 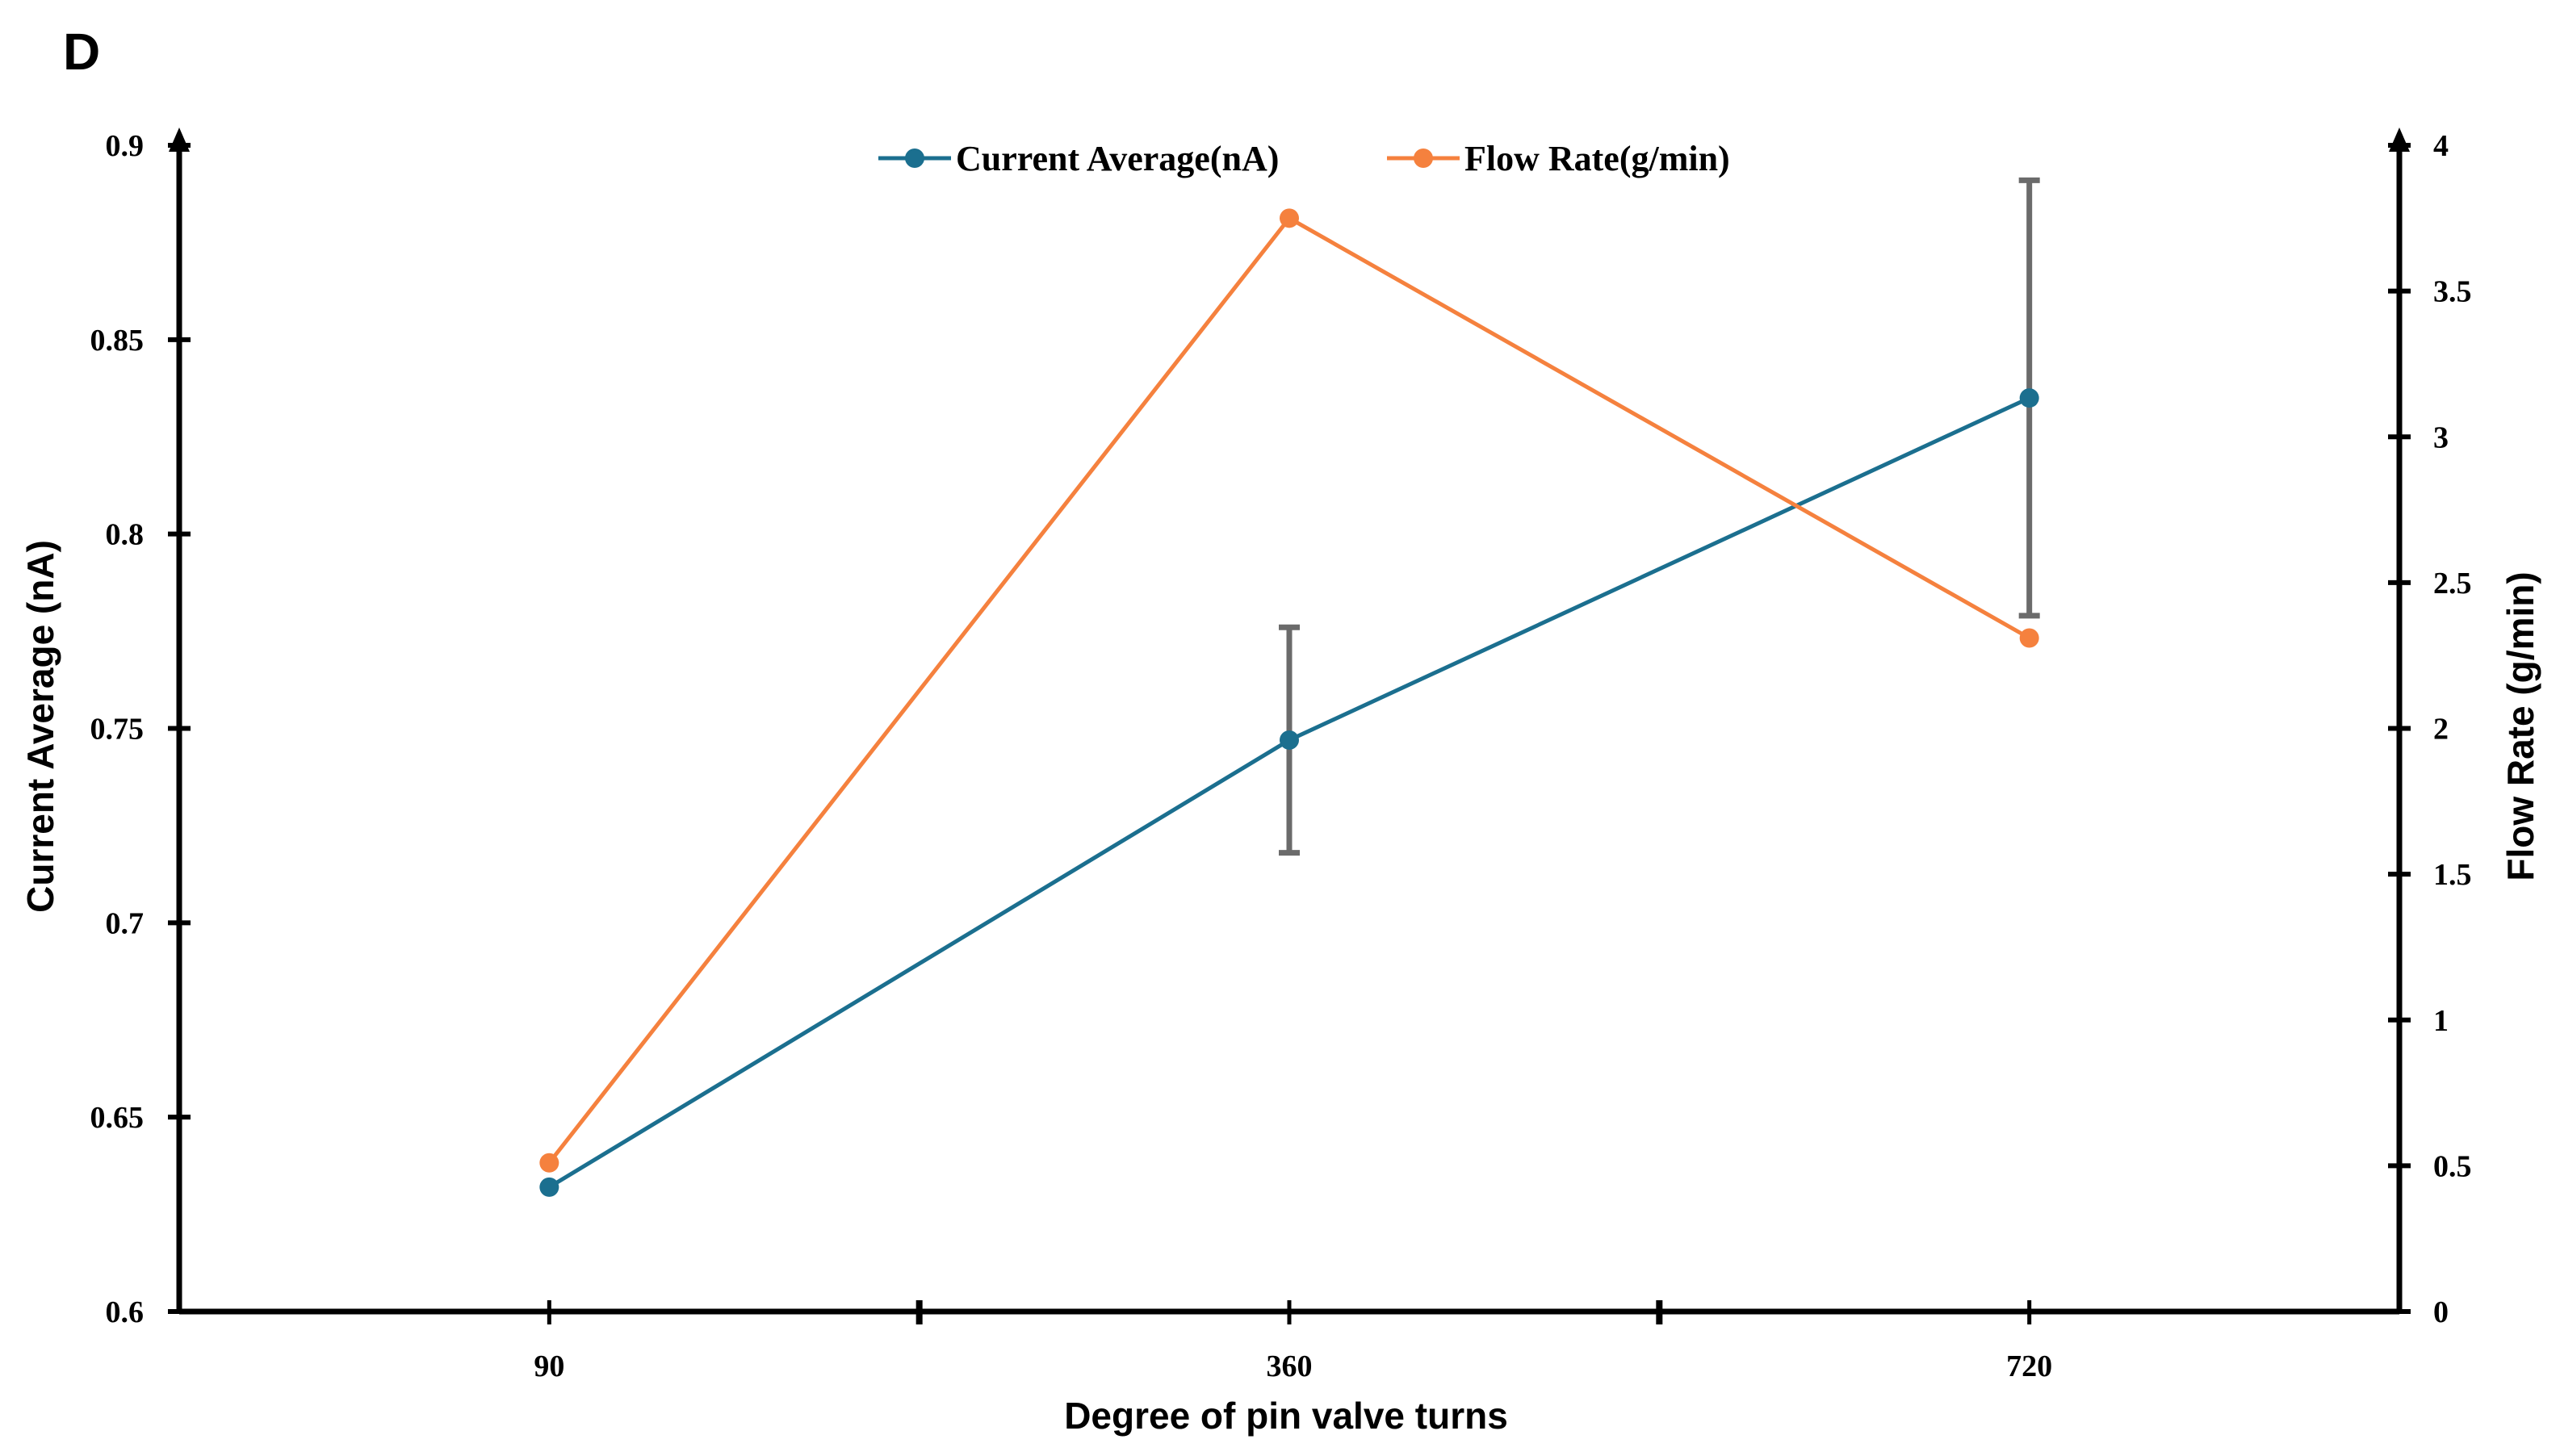 What do you see at coordinates (2441, 1021) in the screenshot?
I see `y2-tick-label: 1` at bounding box center [2441, 1021].